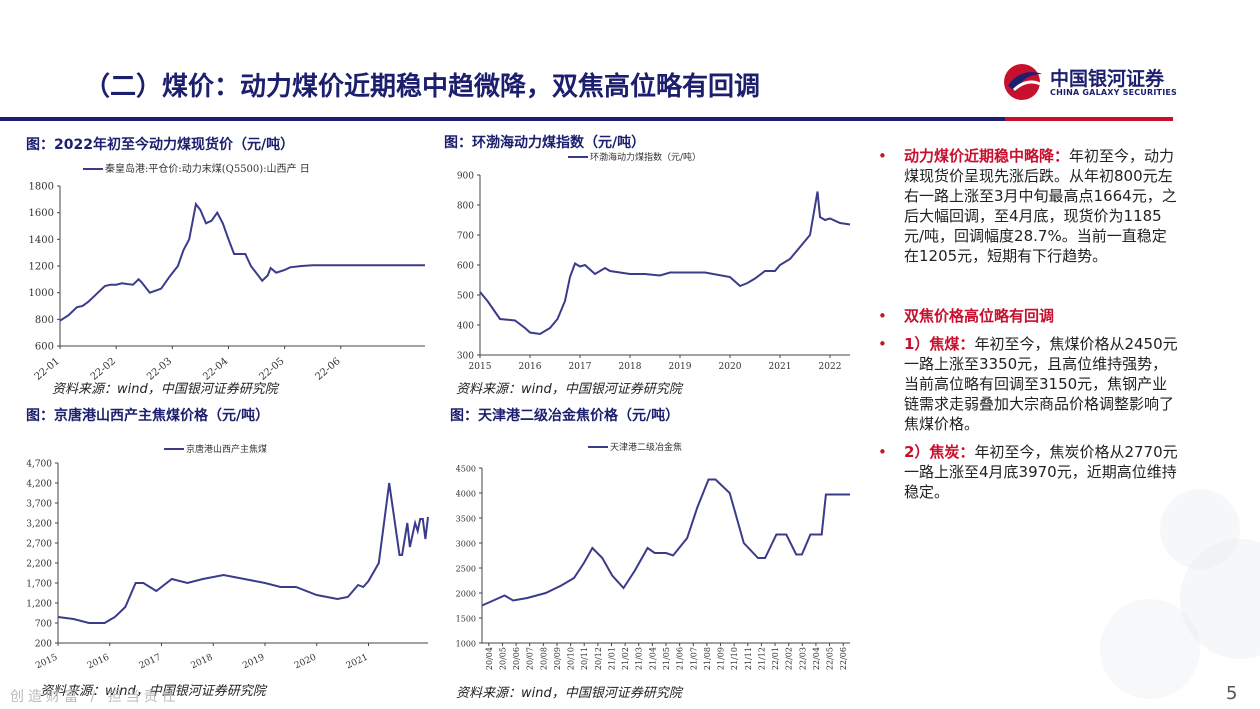 The image size is (1260, 709). I want to click on x-tick-label: 20/08, so click(543, 658).